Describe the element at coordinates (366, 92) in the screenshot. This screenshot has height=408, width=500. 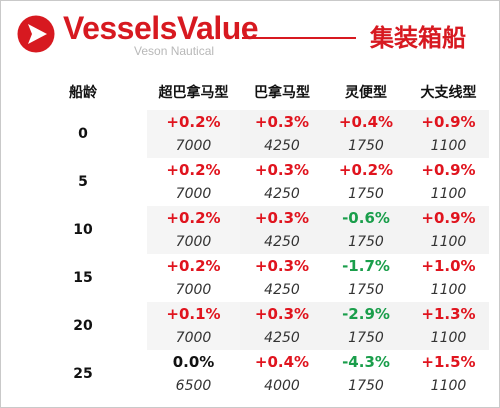
I see `column-header-handy: 灵便型` at that location.